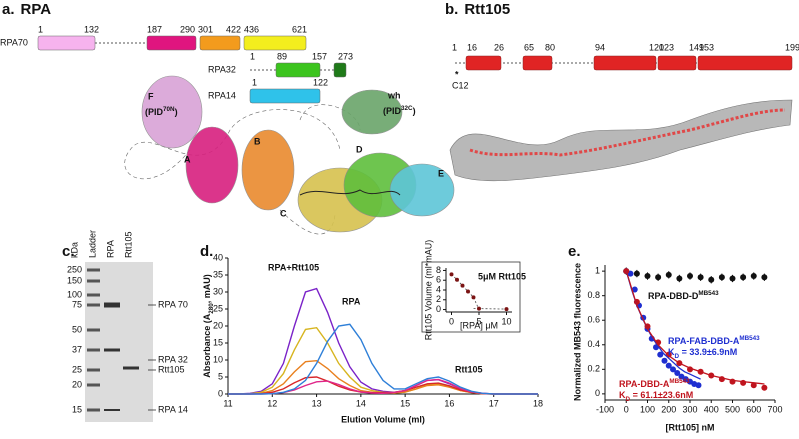 The height and width of the screenshot is (439, 799). Describe the element at coordinates (211, 308) in the screenshot. I see `y-axis-label-part: 280` at that location.